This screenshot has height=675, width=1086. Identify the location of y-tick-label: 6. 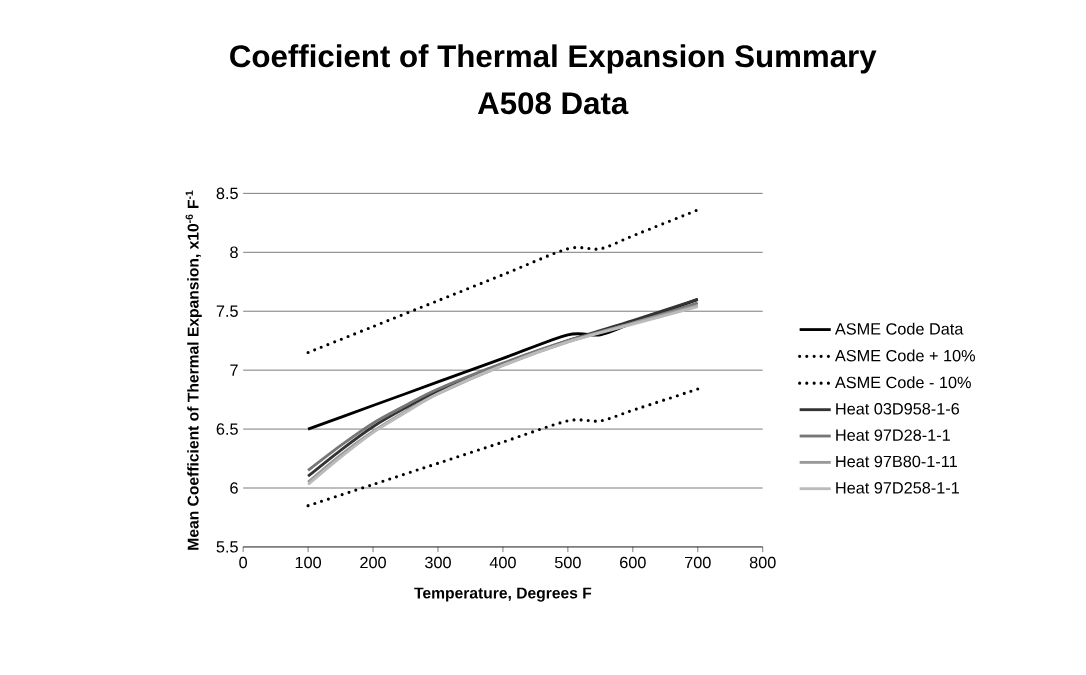
(234, 488).